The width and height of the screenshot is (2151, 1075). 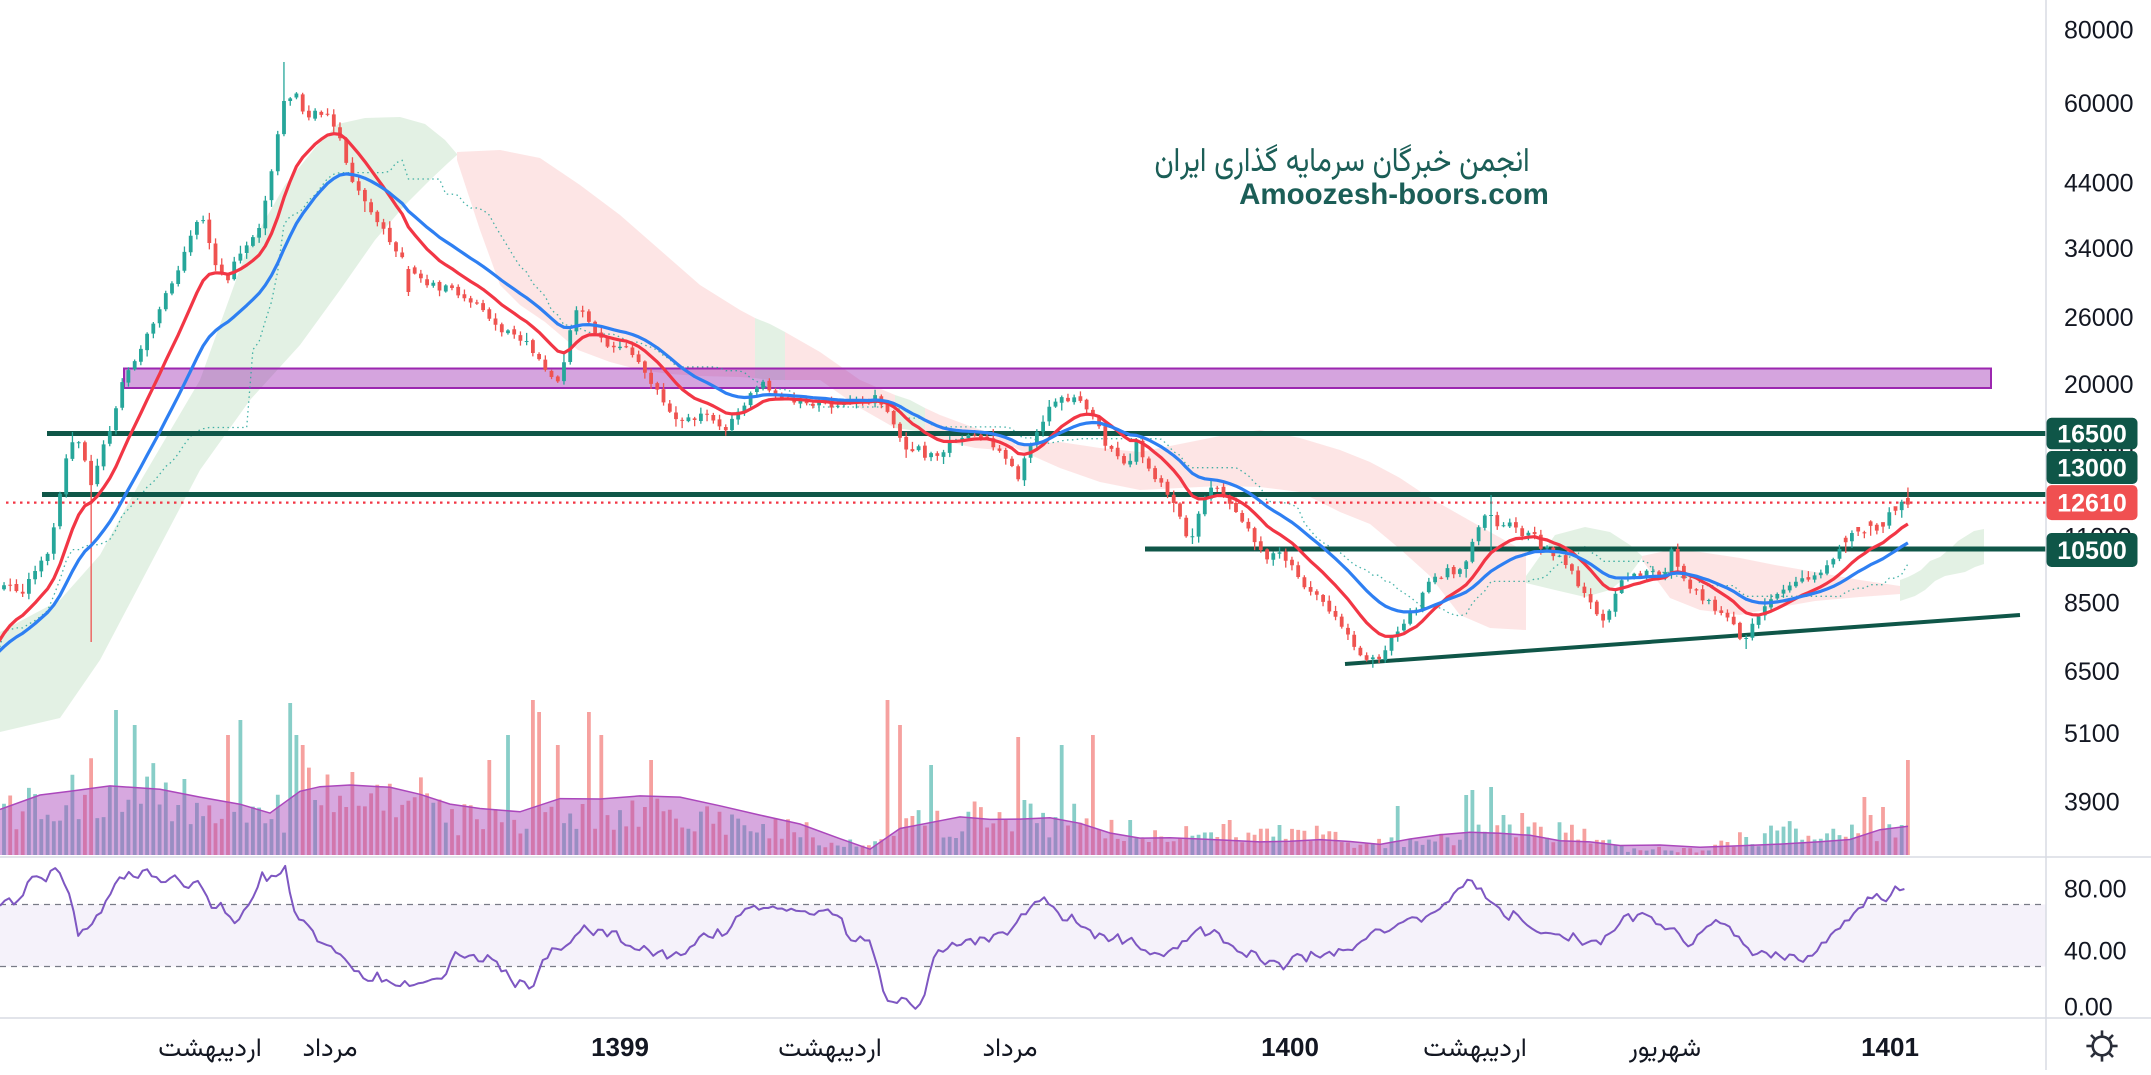 I want to click on svg-text: 26000, so click(x=2099, y=318).